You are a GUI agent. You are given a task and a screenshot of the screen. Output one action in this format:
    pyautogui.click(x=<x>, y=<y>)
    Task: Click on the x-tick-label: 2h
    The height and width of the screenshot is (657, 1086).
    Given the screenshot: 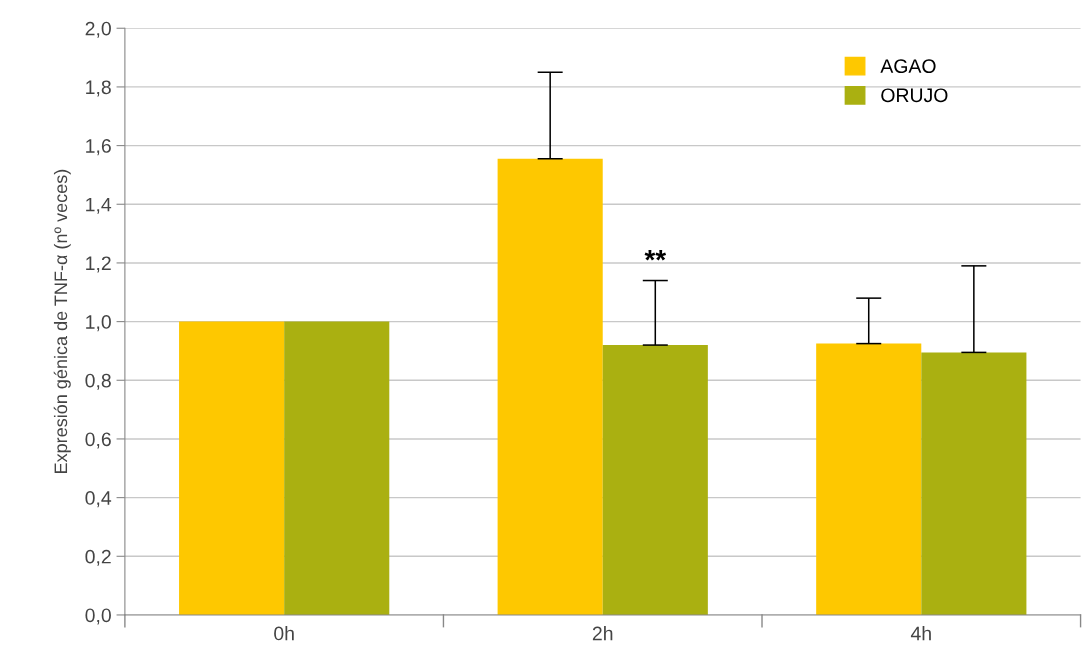 What is the action you would take?
    pyautogui.click(x=602, y=633)
    